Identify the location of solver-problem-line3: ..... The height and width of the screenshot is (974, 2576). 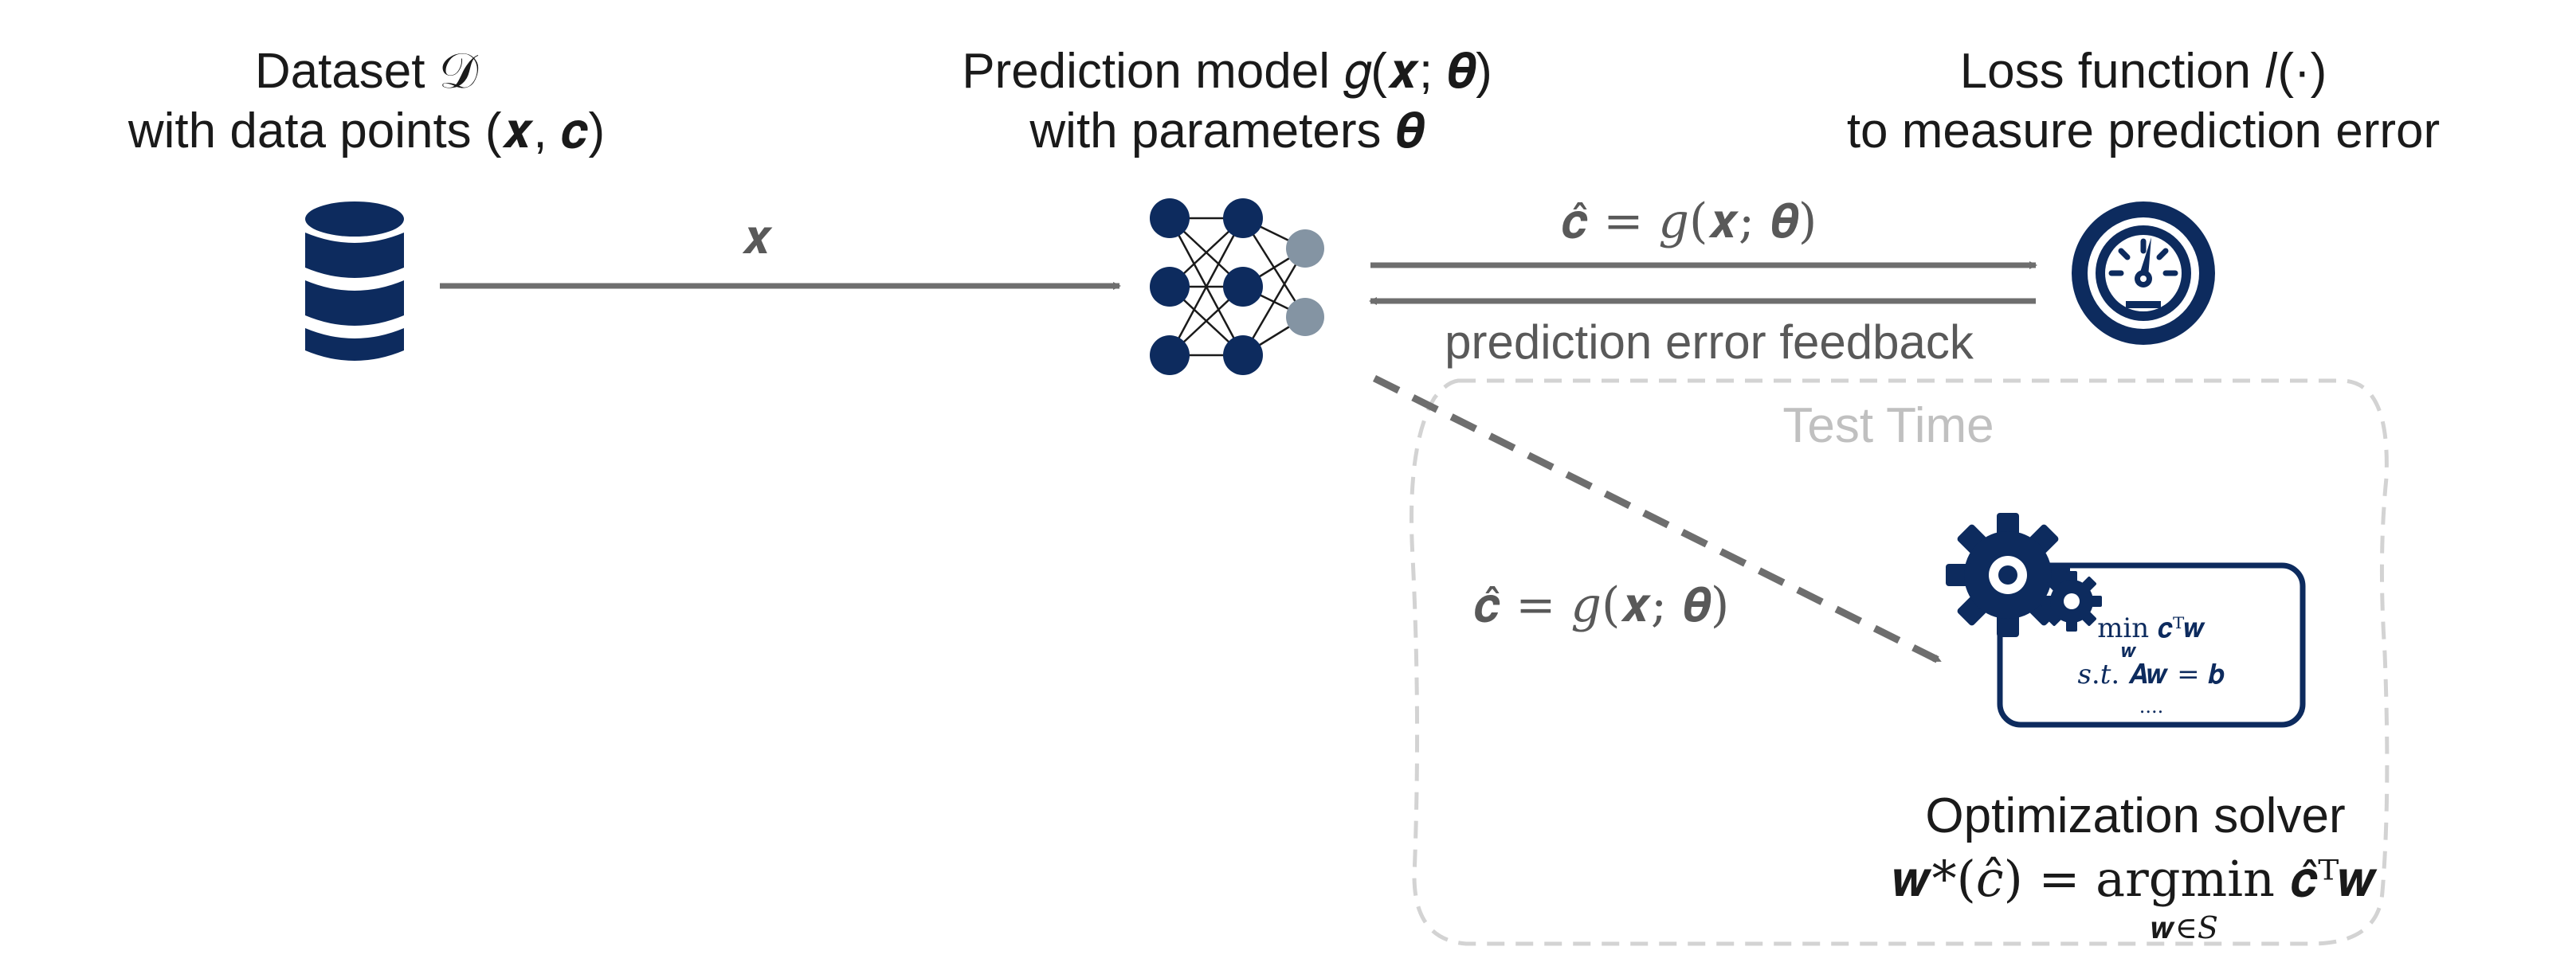
(2151, 707).